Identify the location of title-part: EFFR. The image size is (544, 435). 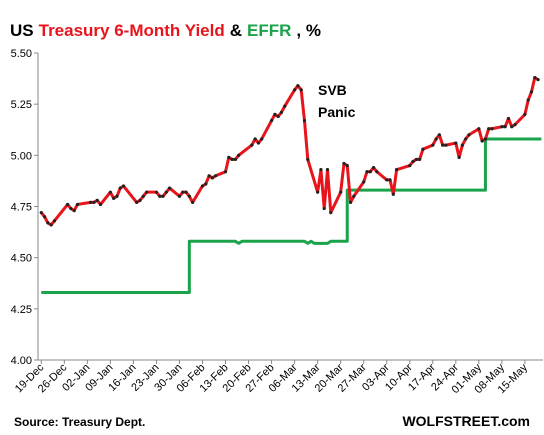
(269, 30).